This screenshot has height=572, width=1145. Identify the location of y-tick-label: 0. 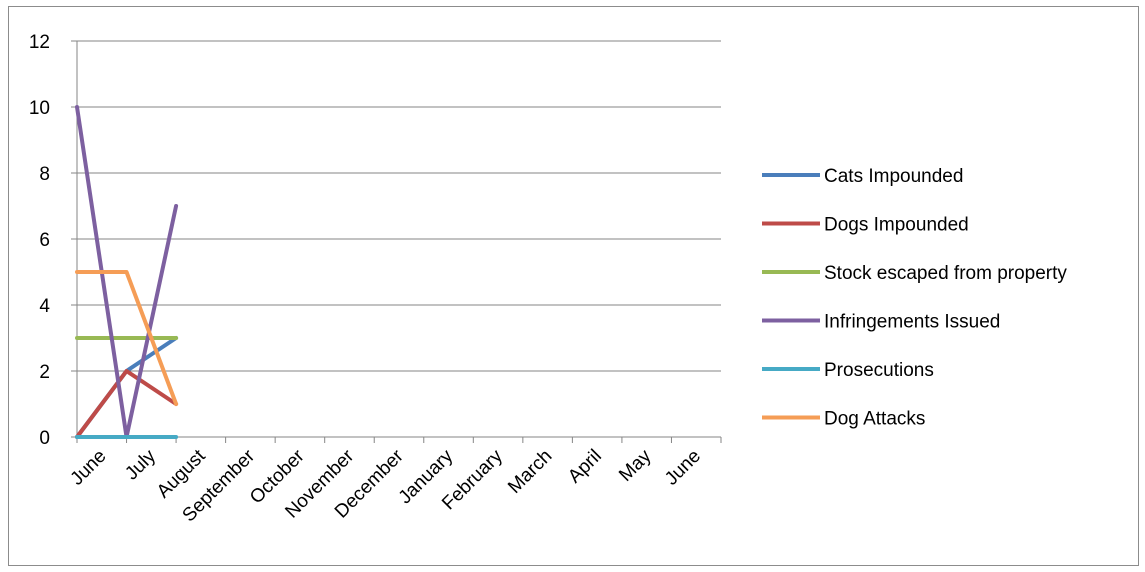
(44, 438).